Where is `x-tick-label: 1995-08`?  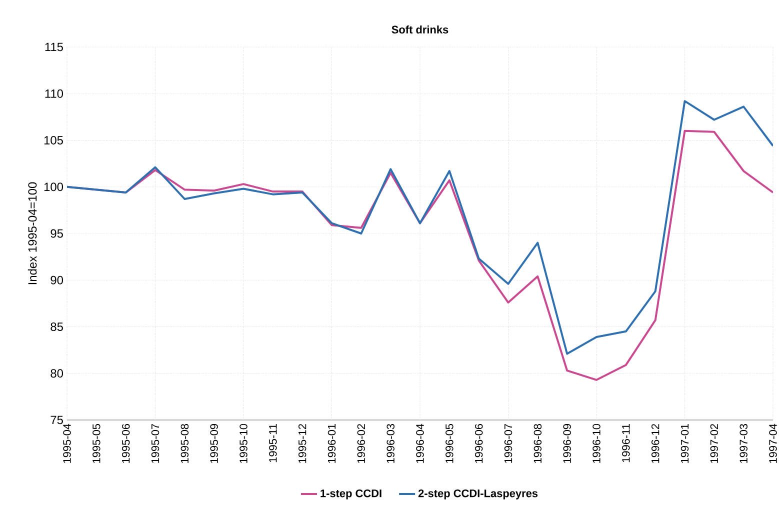
x-tick-label: 1995-08 is located at coordinates (184, 443).